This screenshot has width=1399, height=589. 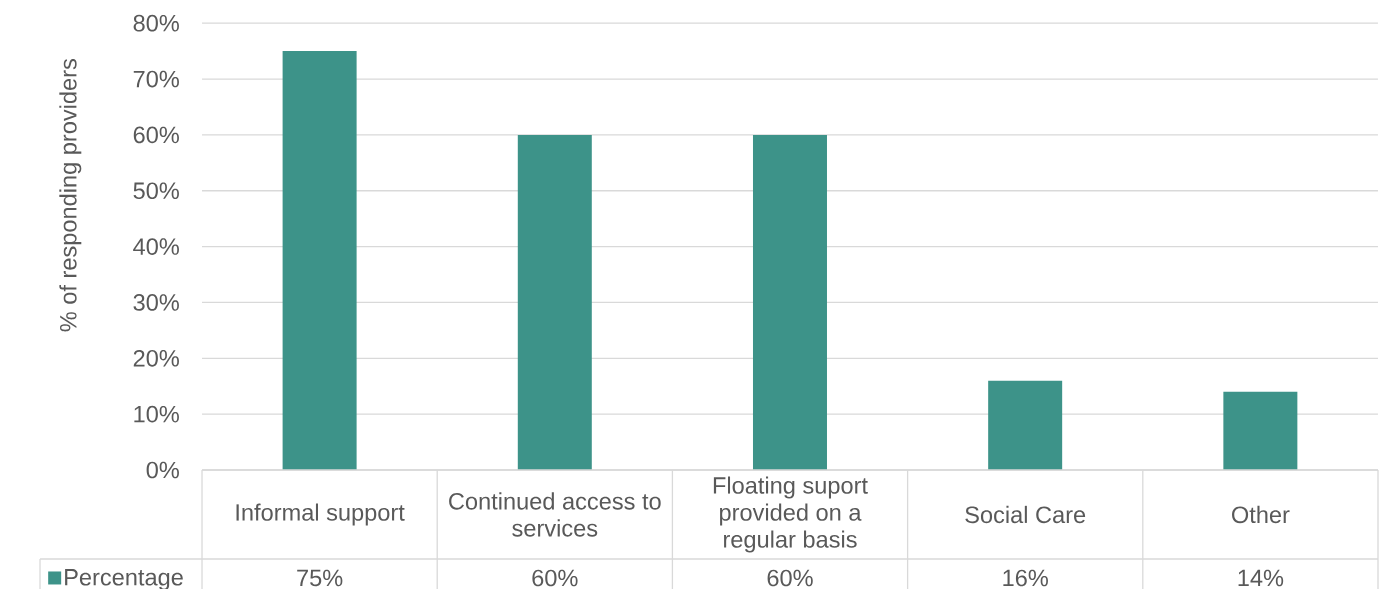 I want to click on data-label: 14%, so click(x=1261, y=578).